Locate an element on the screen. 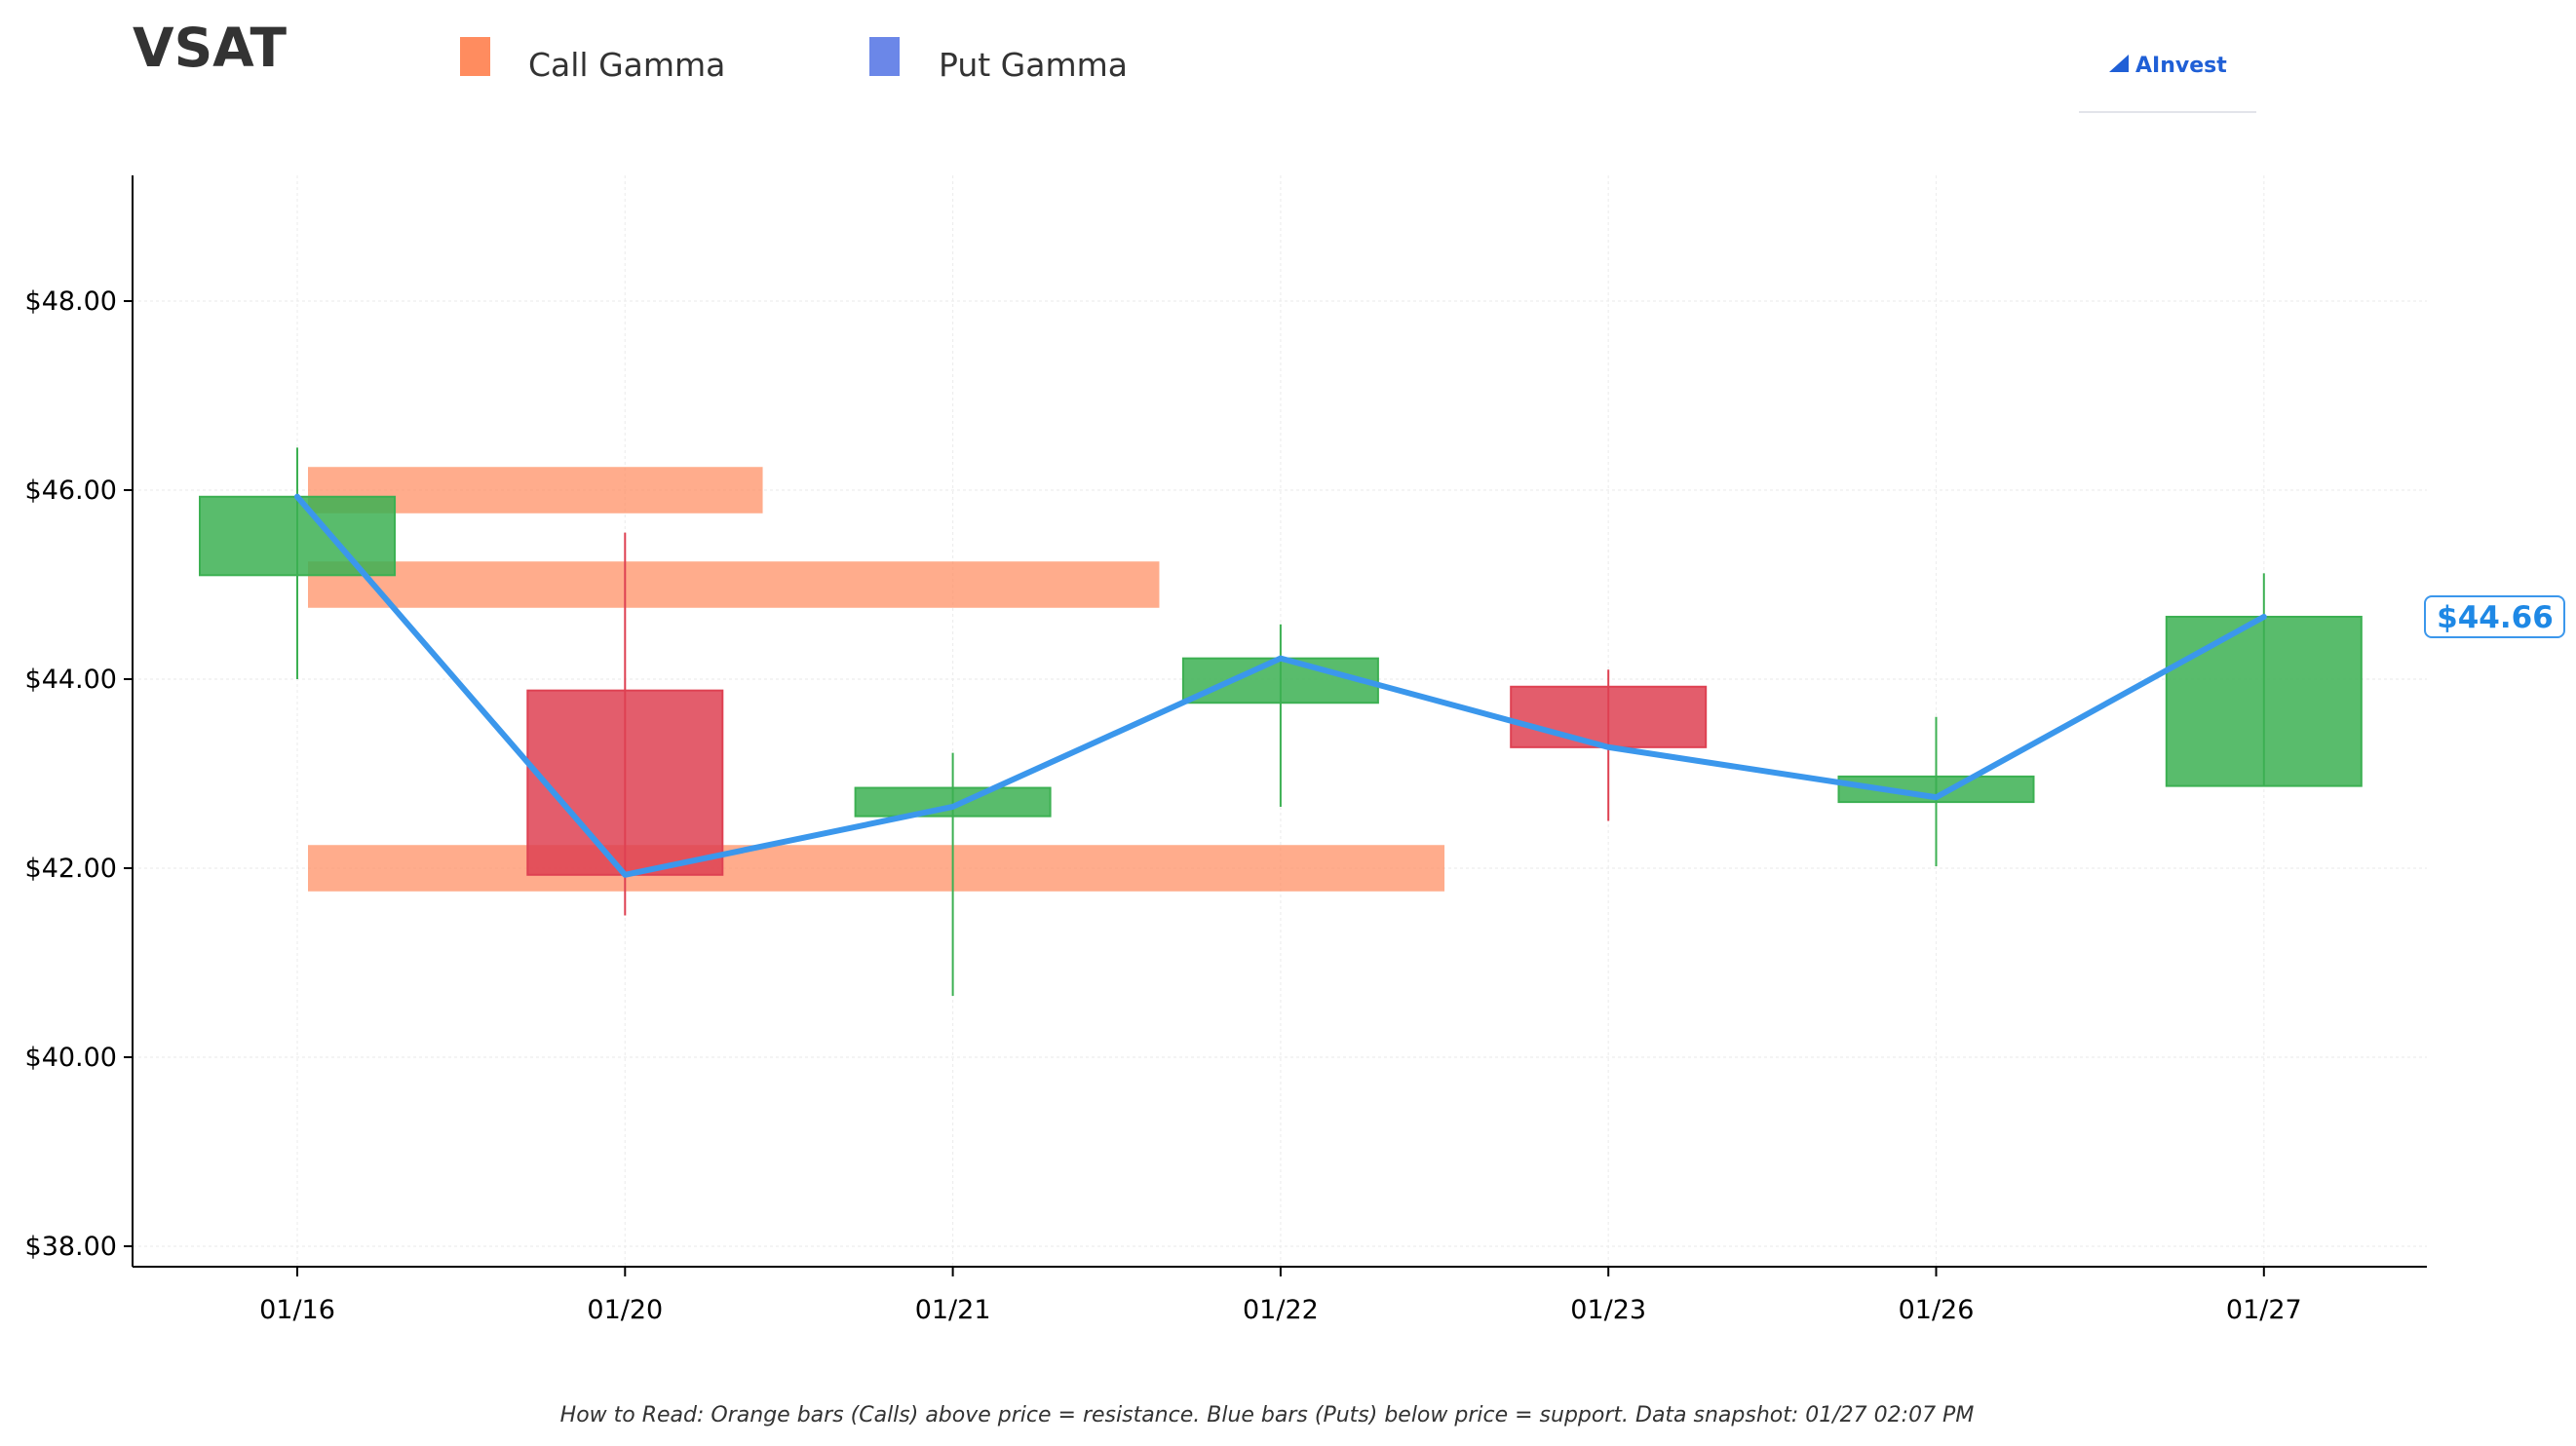  current-price-label: $44.66 is located at coordinates (2495, 617).